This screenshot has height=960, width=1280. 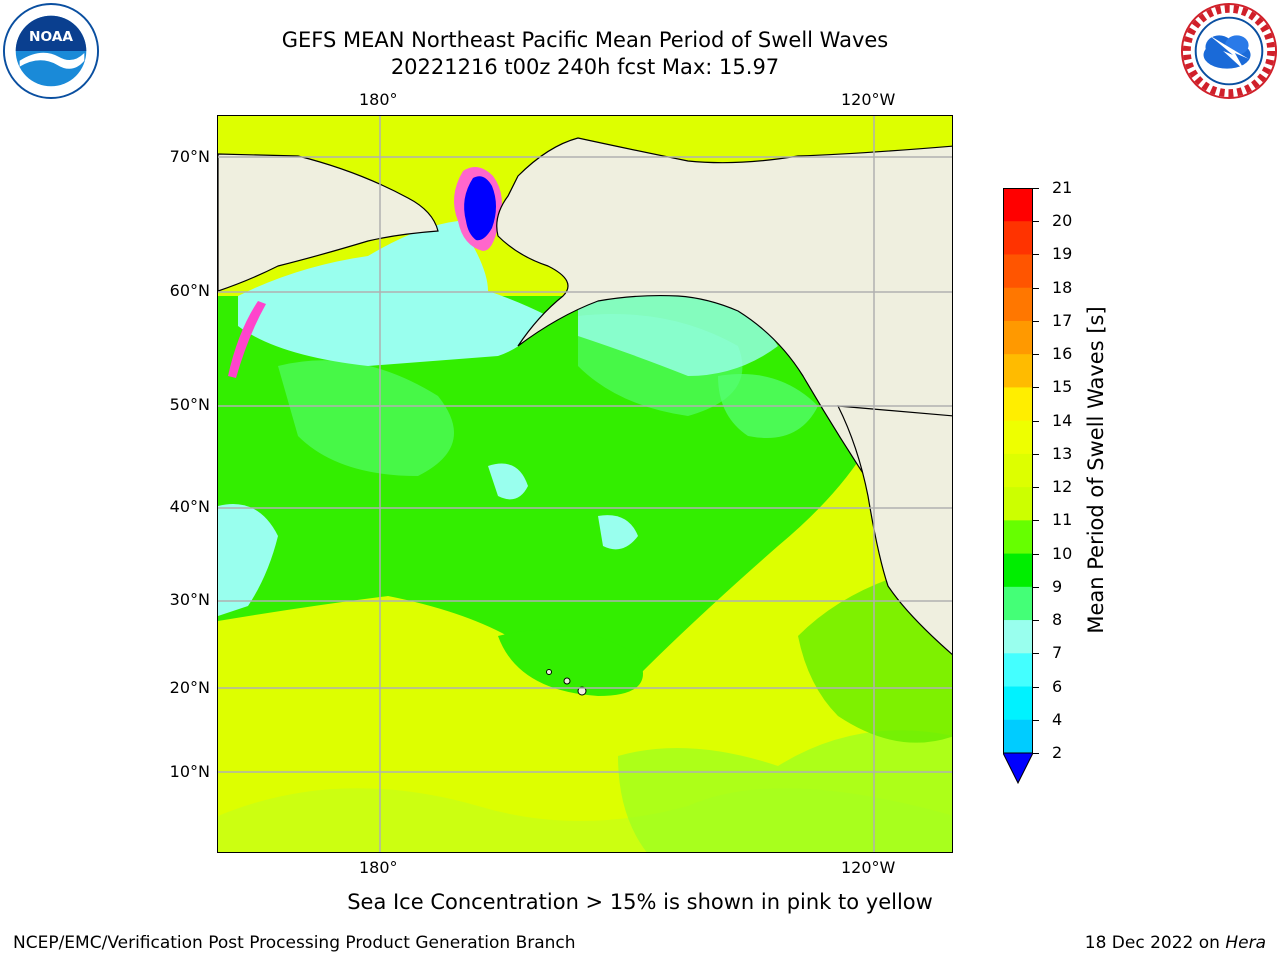 What do you see at coordinates (1062, 320) in the screenshot?
I see `colorbar-tick-label: 17` at bounding box center [1062, 320].